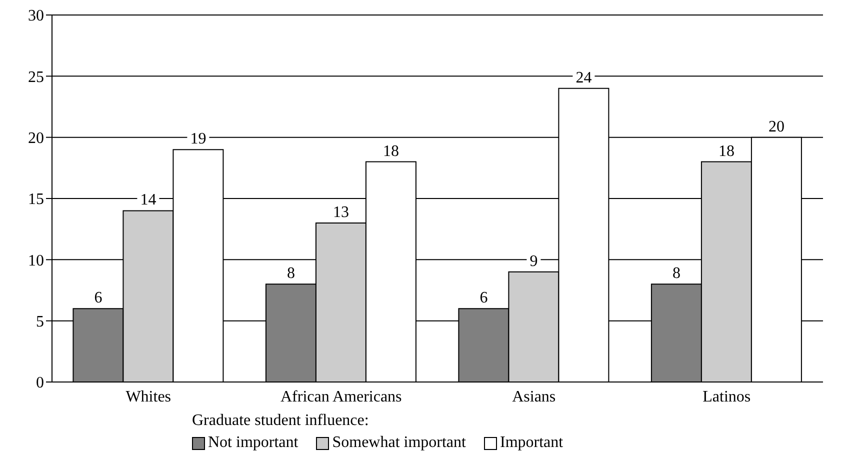 This screenshot has width=849, height=460. What do you see at coordinates (36, 16) in the screenshot?
I see `y-tick-label: 30` at bounding box center [36, 16].